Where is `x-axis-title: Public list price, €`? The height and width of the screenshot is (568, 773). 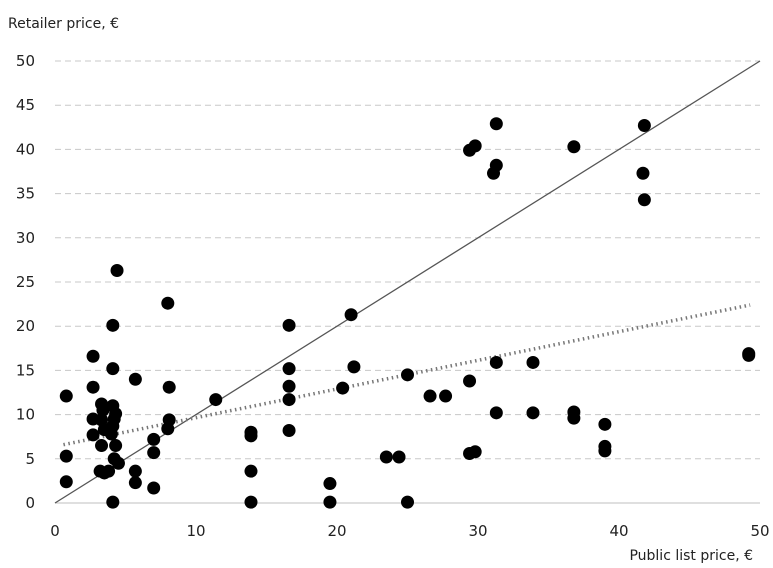
x-axis-title: Public list price, € is located at coordinates (691, 556).